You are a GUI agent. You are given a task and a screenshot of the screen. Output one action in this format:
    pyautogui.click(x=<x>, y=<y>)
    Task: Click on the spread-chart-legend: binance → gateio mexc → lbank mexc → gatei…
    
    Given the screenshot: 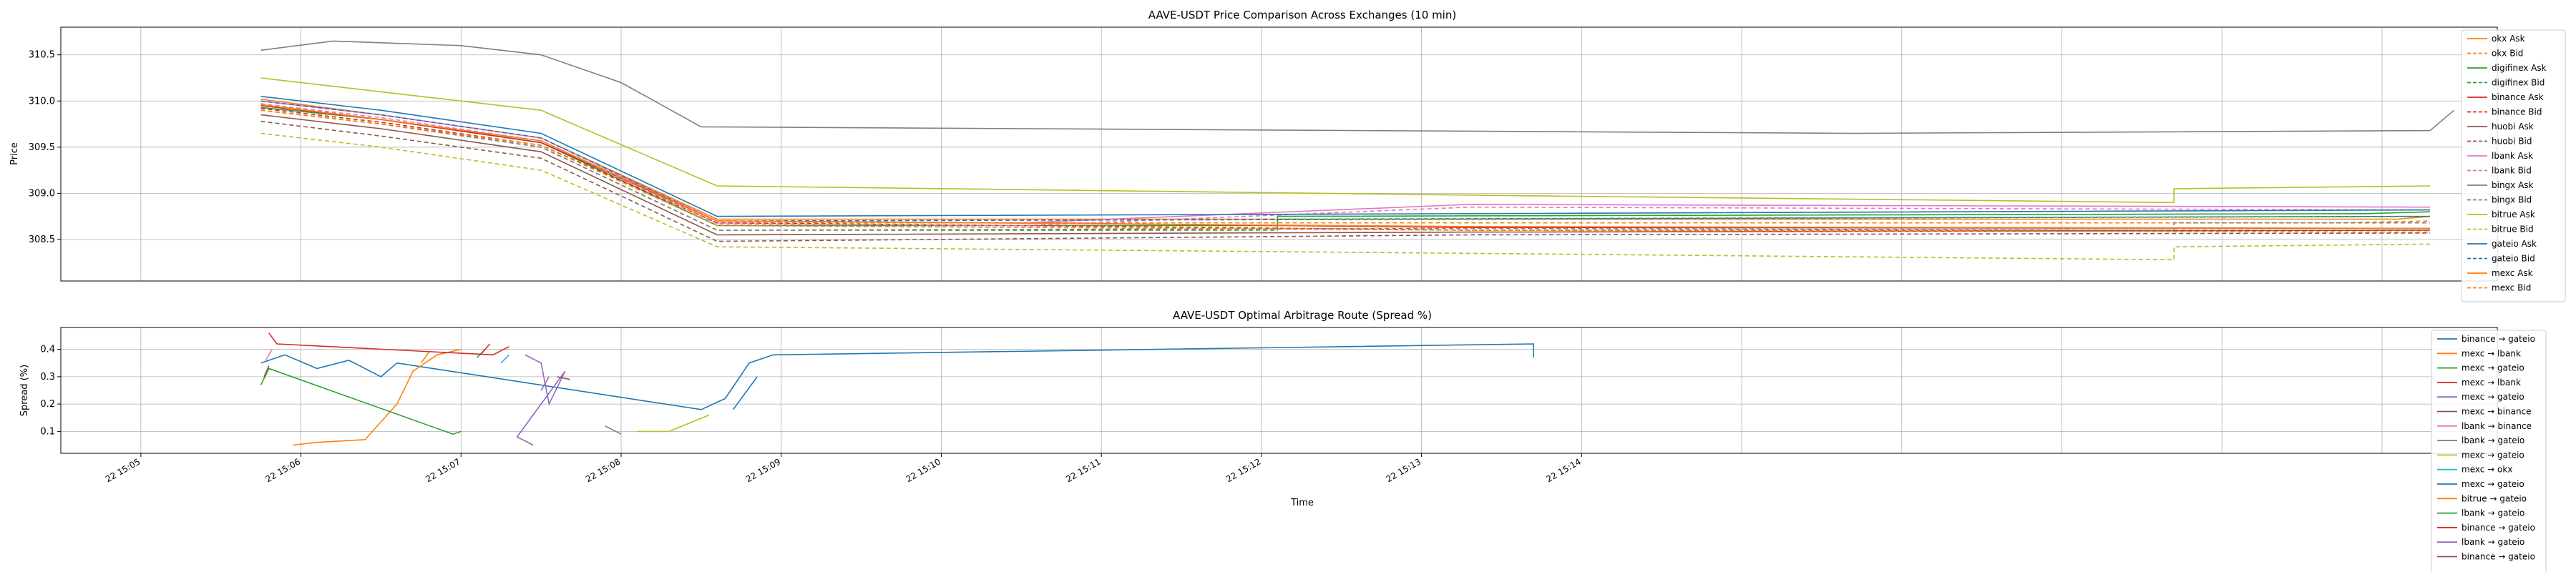 What is the action you would take?
    pyautogui.click(x=2489, y=451)
    